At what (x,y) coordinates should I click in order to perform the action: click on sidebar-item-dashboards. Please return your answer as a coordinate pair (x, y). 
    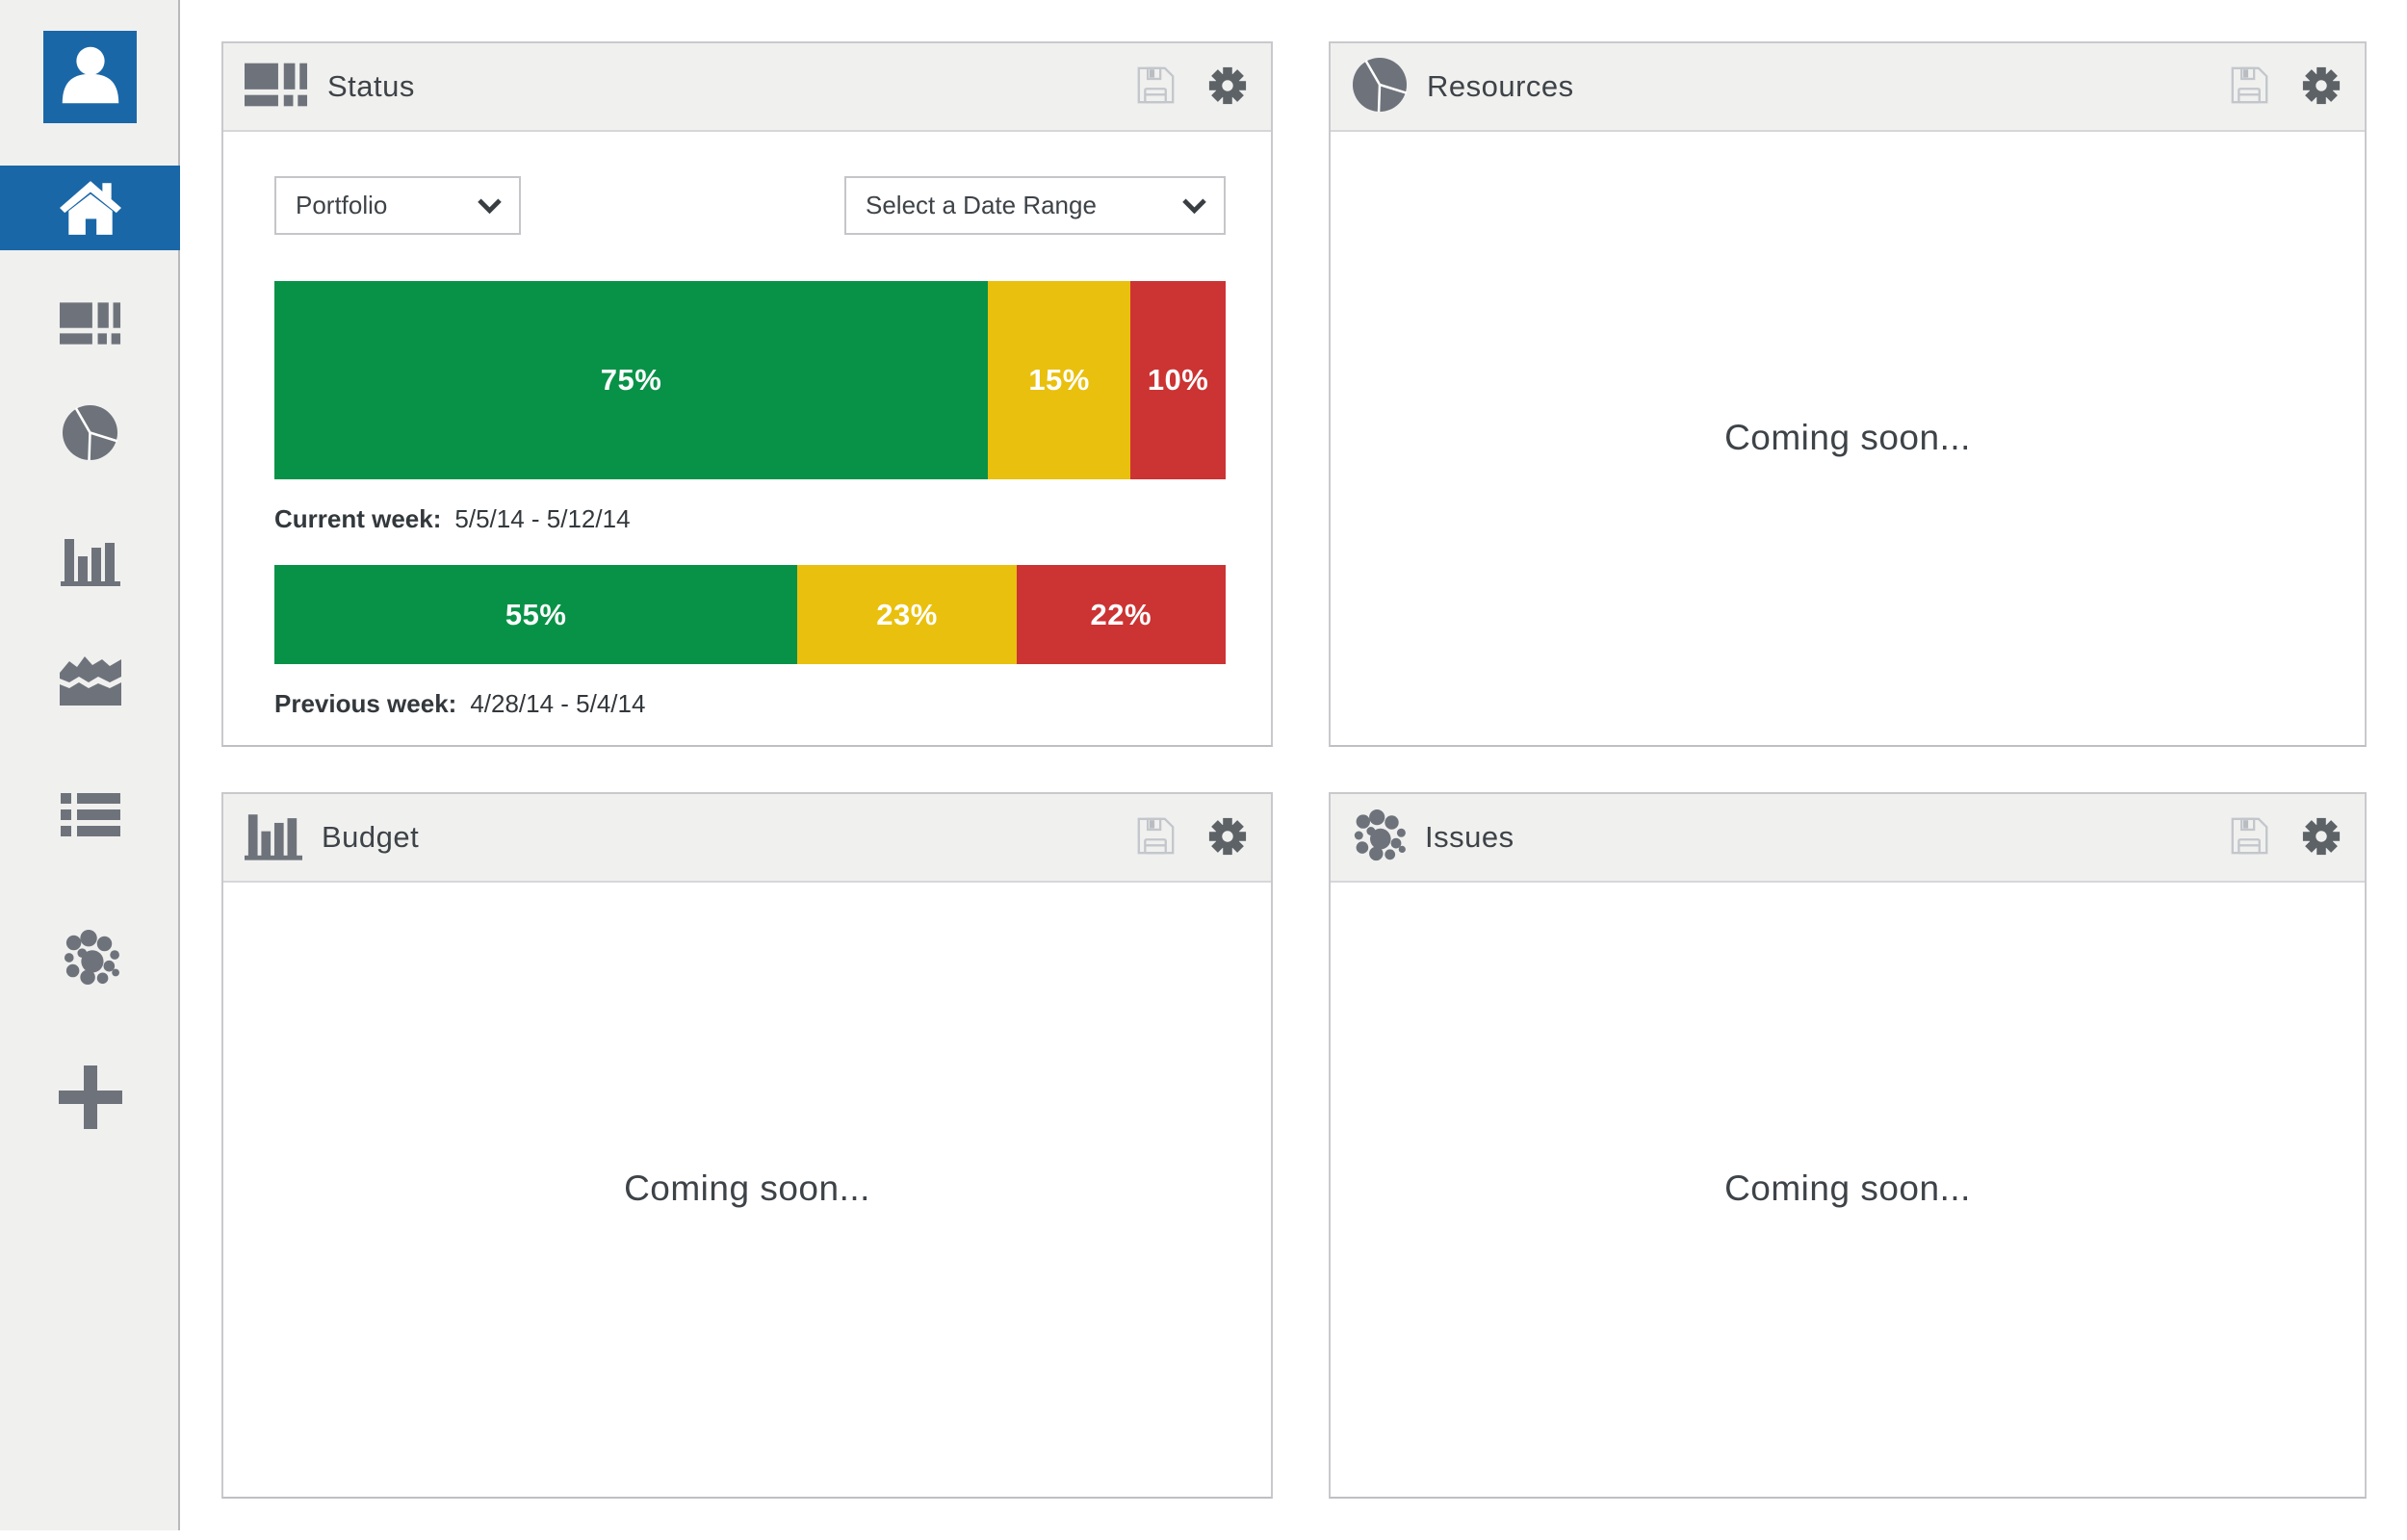
    Looking at the image, I should click on (90, 323).